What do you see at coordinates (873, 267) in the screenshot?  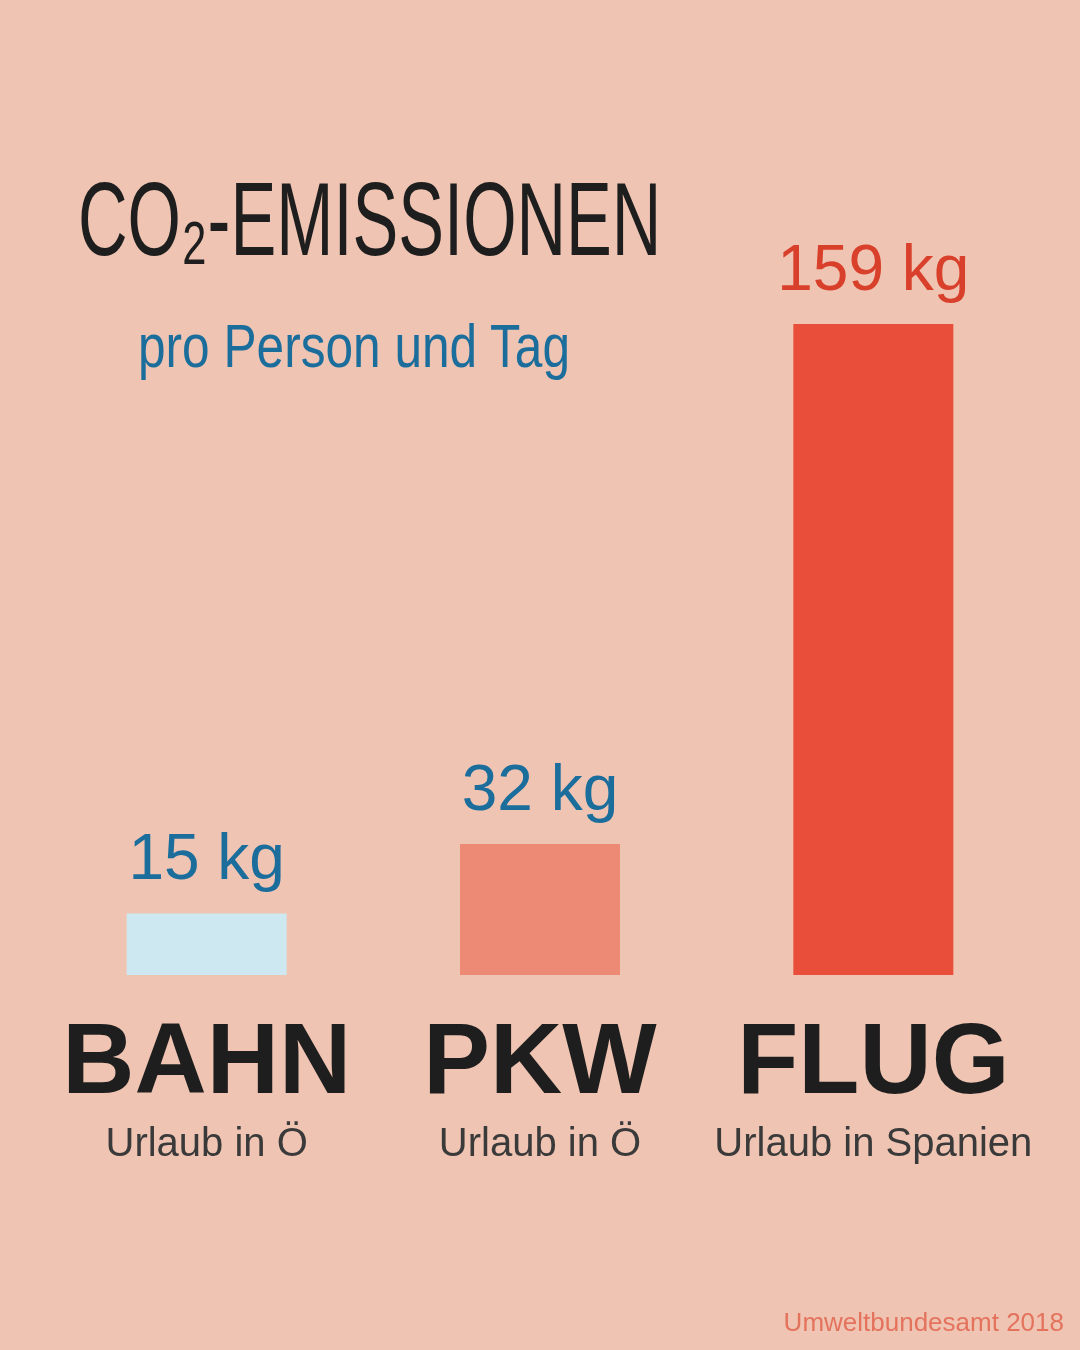 I see `data-label: 159 kg` at bounding box center [873, 267].